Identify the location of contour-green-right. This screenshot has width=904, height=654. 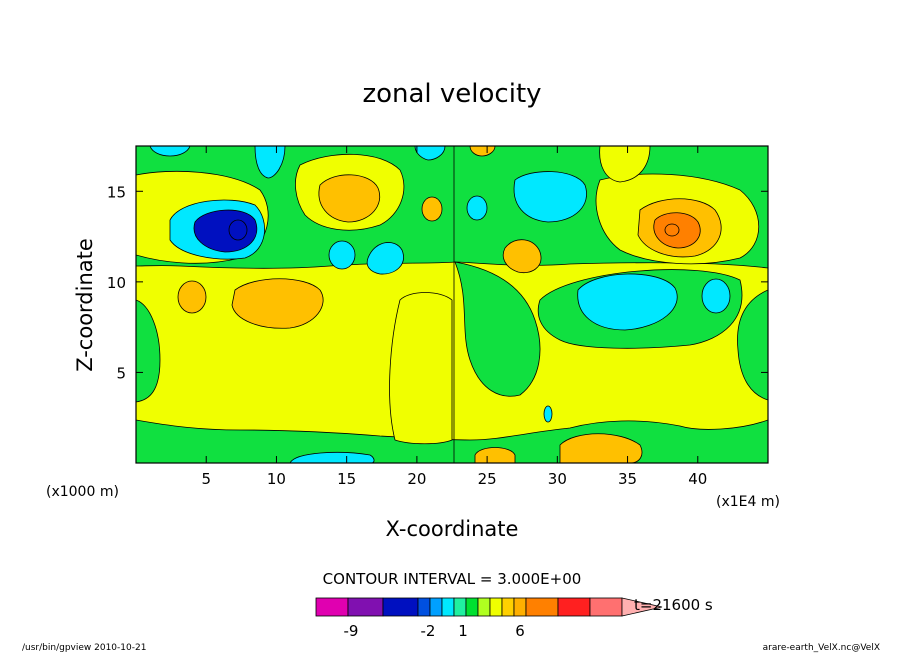
(752, 345).